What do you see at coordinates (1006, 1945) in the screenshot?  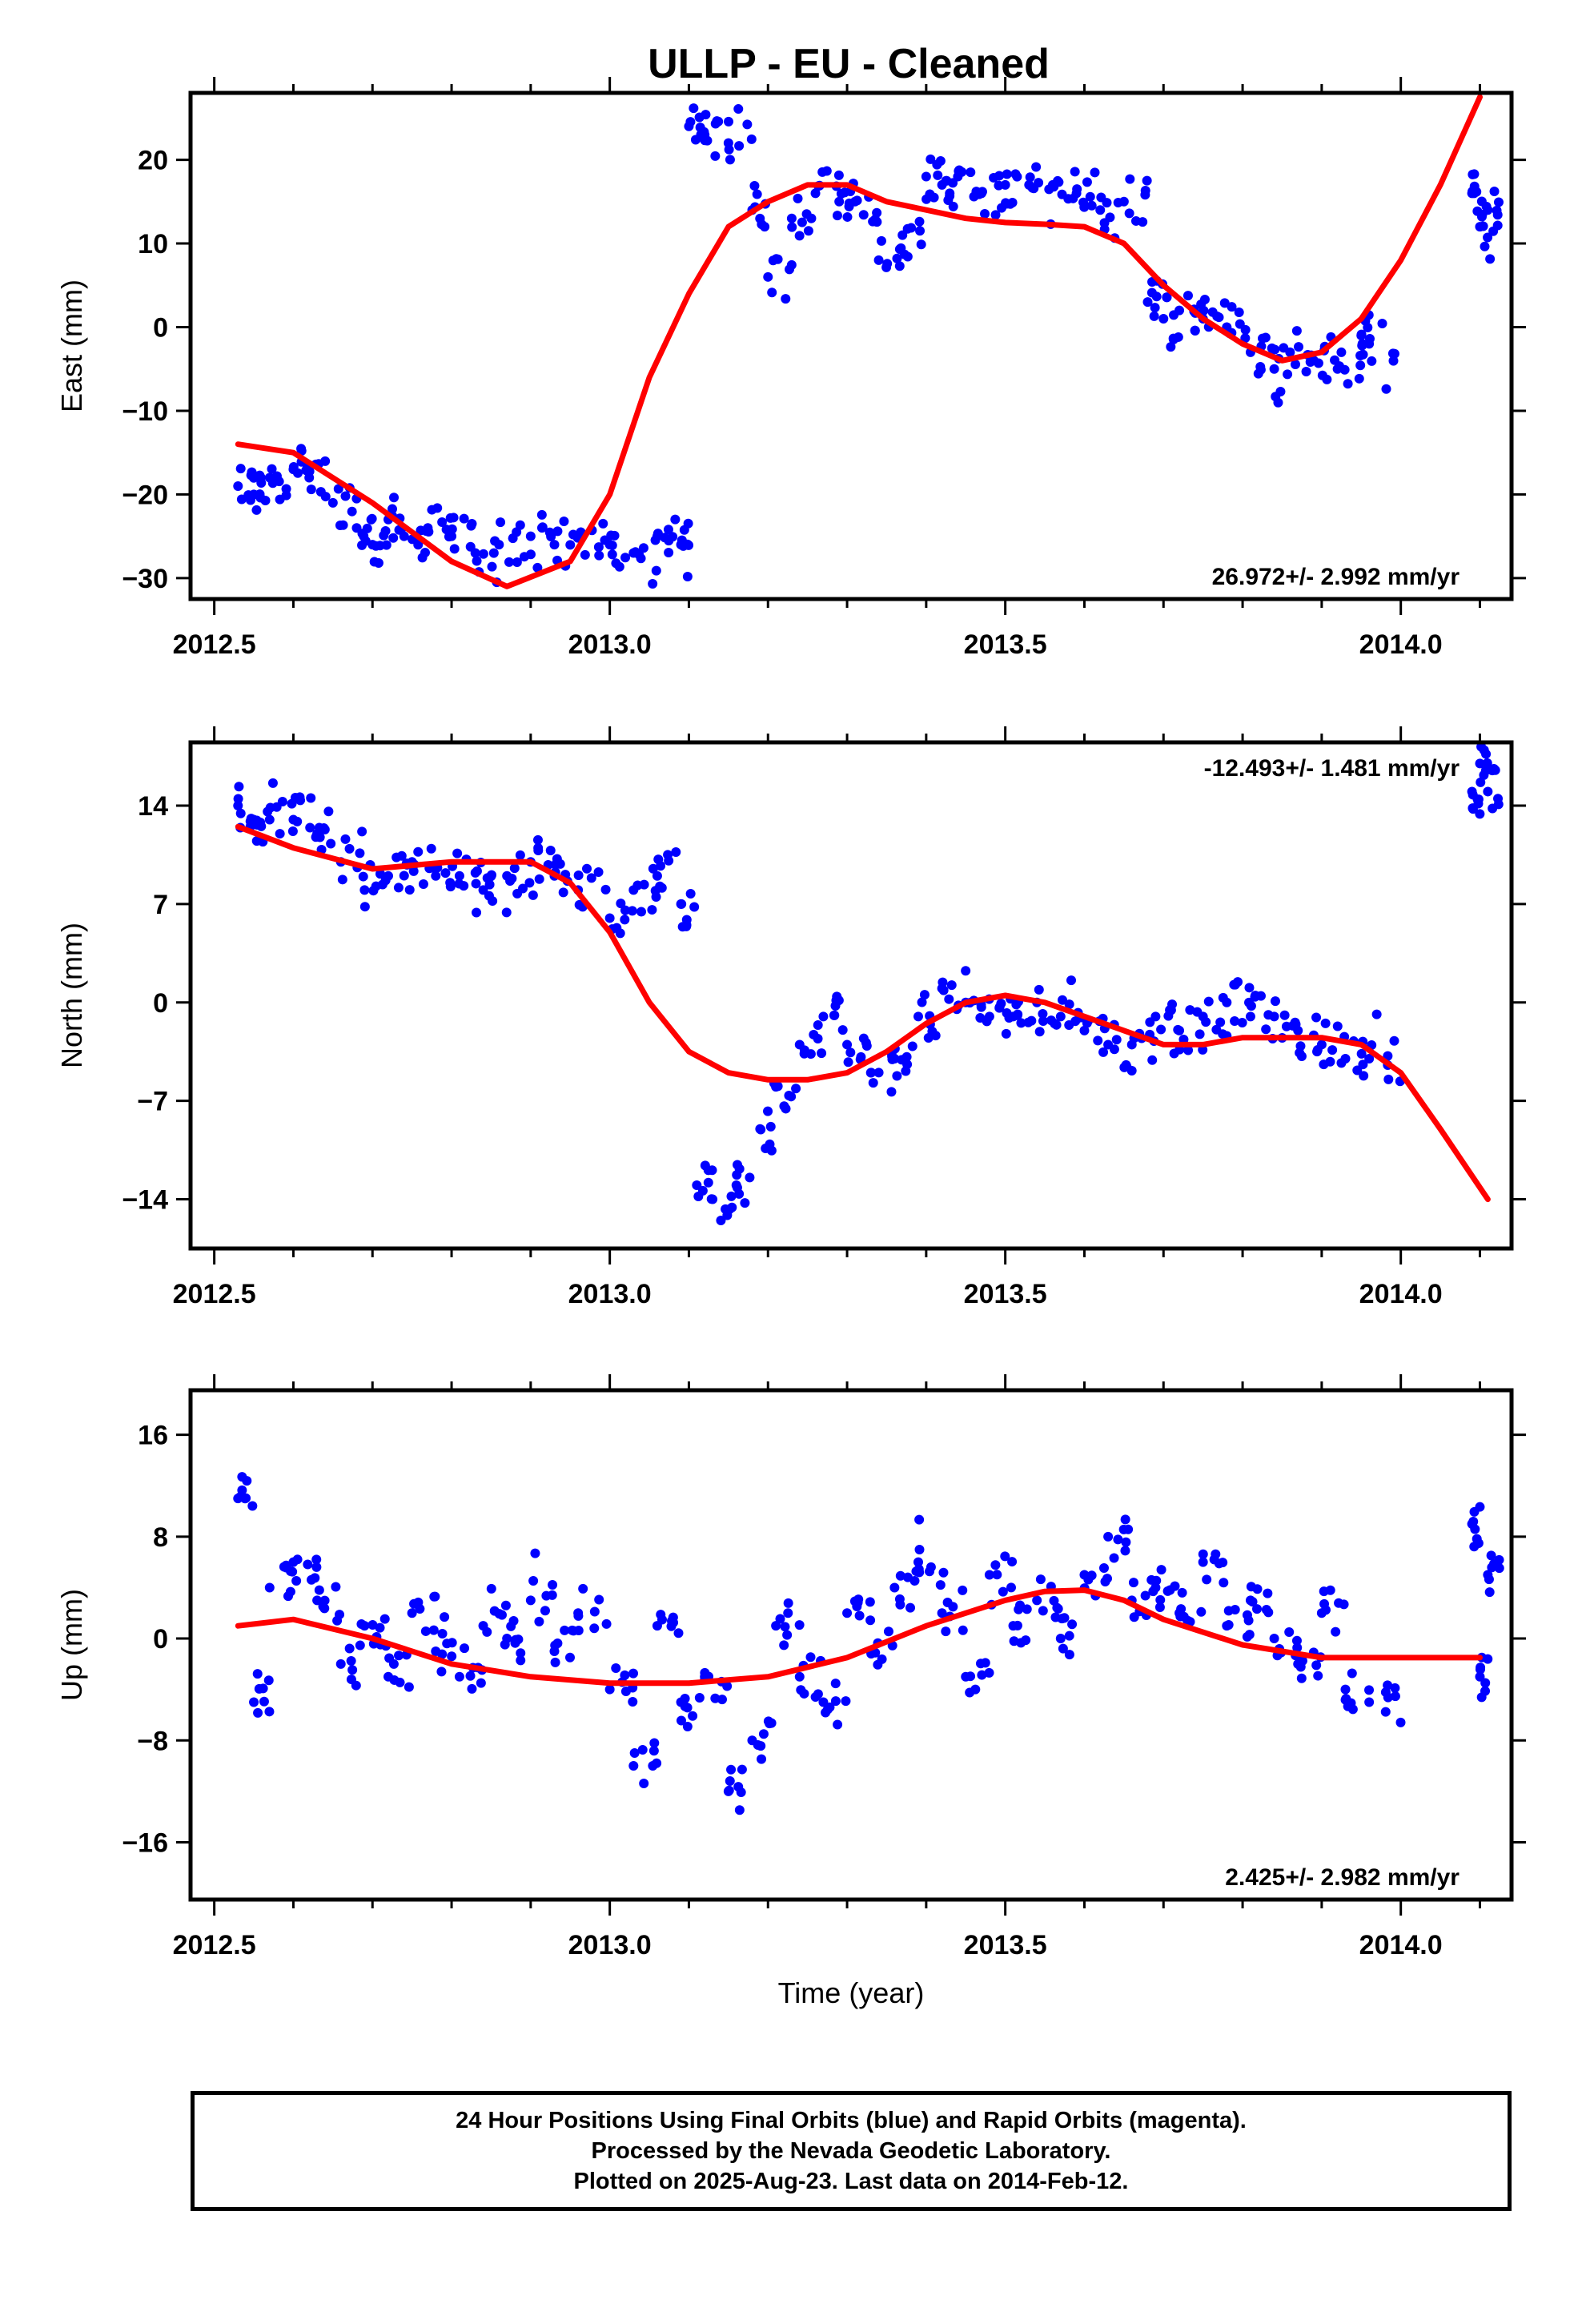 I see `x-tick-label: 2013.5` at bounding box center [1006, 1945].